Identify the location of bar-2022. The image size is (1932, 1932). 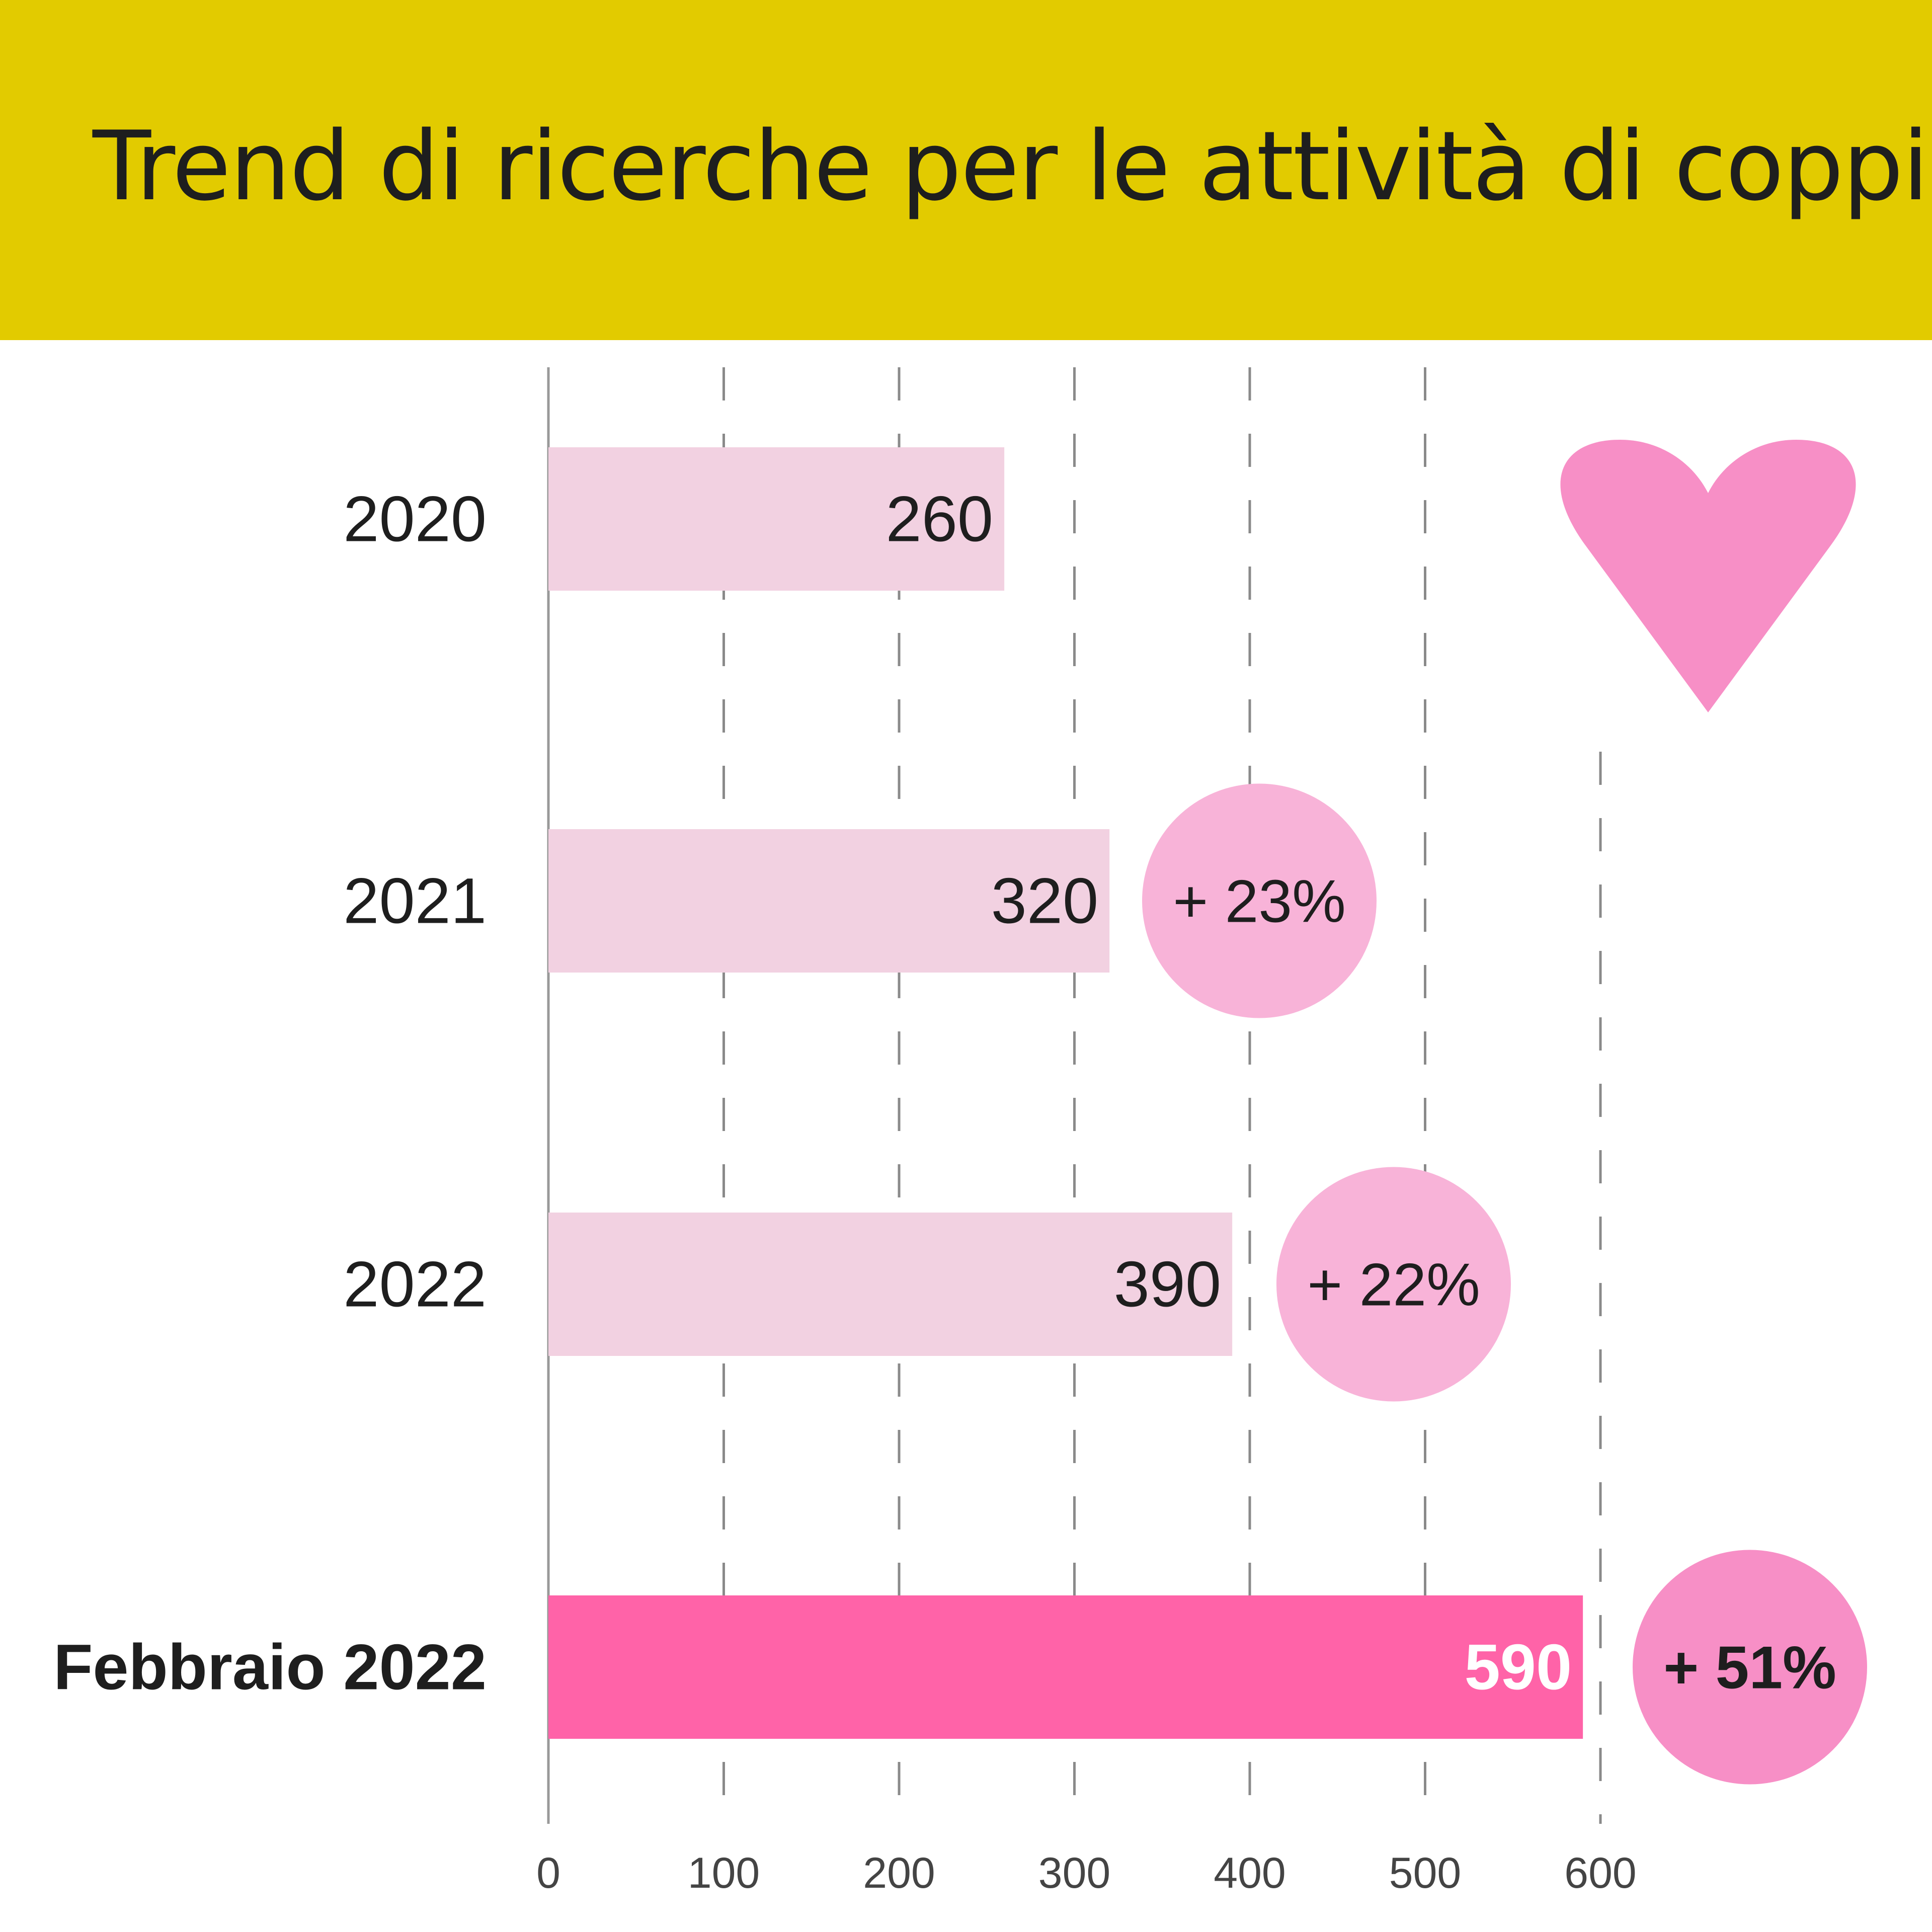
(890, 1284).